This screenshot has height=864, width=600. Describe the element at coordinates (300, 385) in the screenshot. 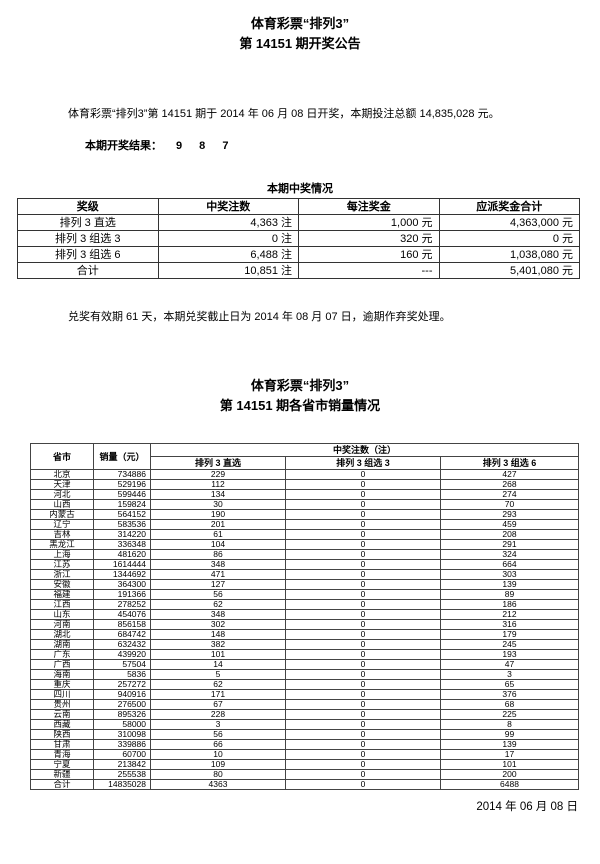

I see `sales-section-title-line1: 体育彩票“排列3”` at that location.